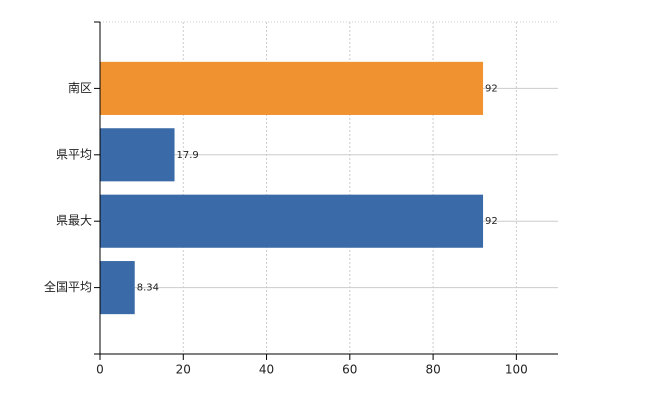 The image size is (650, 400). I want to click on value-label: 17.9, so click(188, 155).